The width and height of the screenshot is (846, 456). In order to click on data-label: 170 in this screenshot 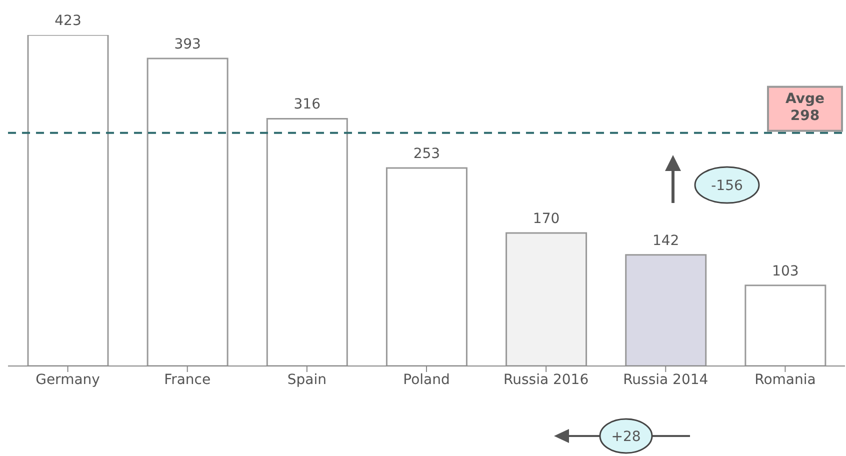, I will do `click(546, 218)`.